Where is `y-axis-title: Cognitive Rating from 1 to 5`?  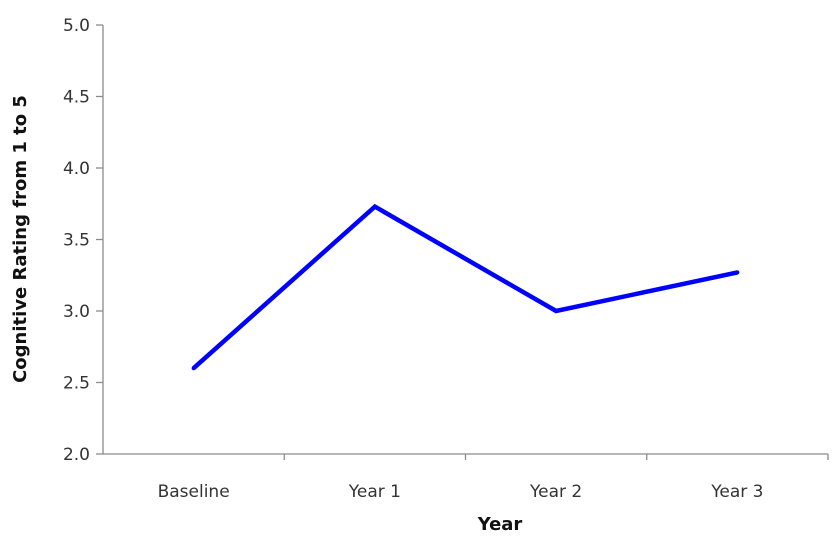 y-axis-title: Cognitive Rating from 1 to 5 is located at coordinates (20, 239).